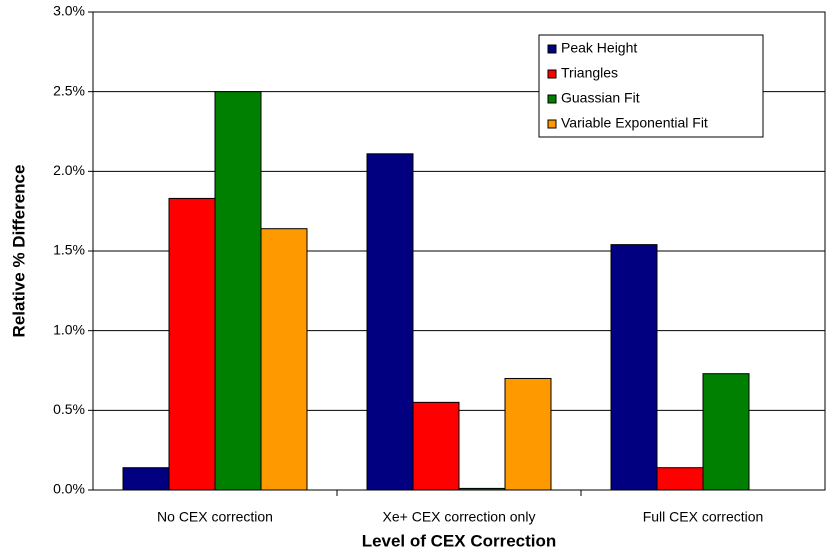 The height and width of the screenshot is (554, 826). Describe the element at coordinates (589, 73) in the screenshot. I see `legend-label: Triangles` at that location.